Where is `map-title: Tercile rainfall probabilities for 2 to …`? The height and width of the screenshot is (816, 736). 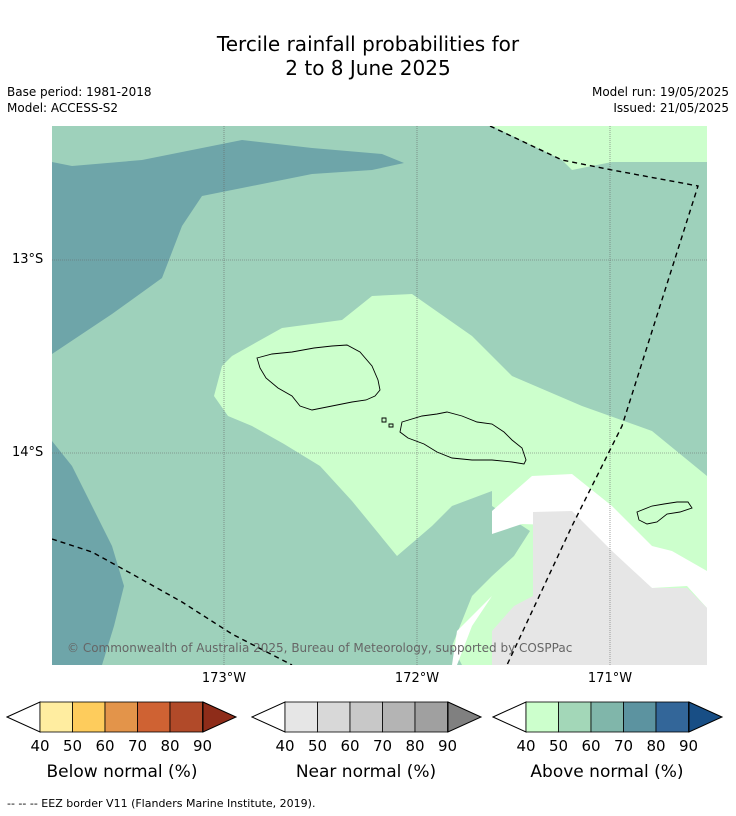 map-title: Tercile rainfall probabilities for 2 to … is located at coordinates (368, 56).